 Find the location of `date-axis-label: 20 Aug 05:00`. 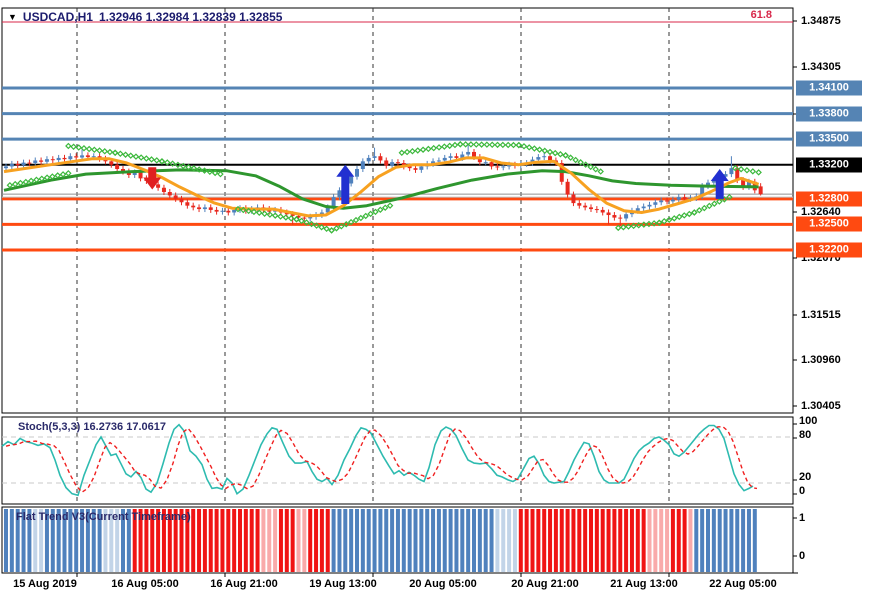

date-axis-label: 20 Aug 05:00 is located at coordinates (443, 584).